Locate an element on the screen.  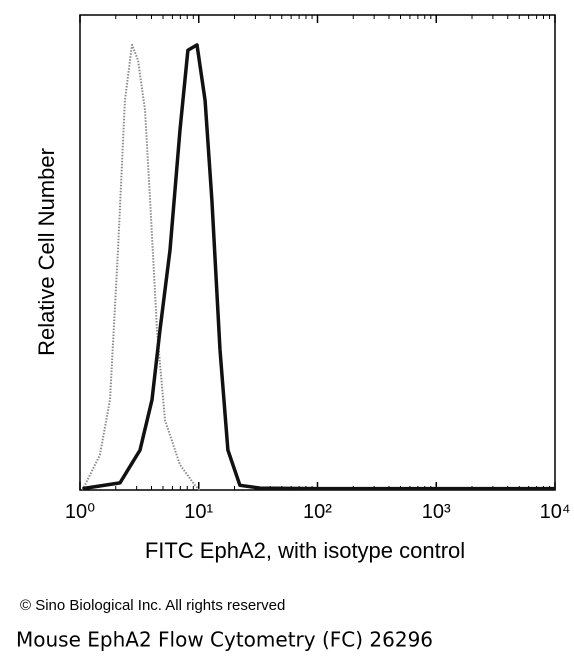
histogram-line is located at coordinates (141, 267).